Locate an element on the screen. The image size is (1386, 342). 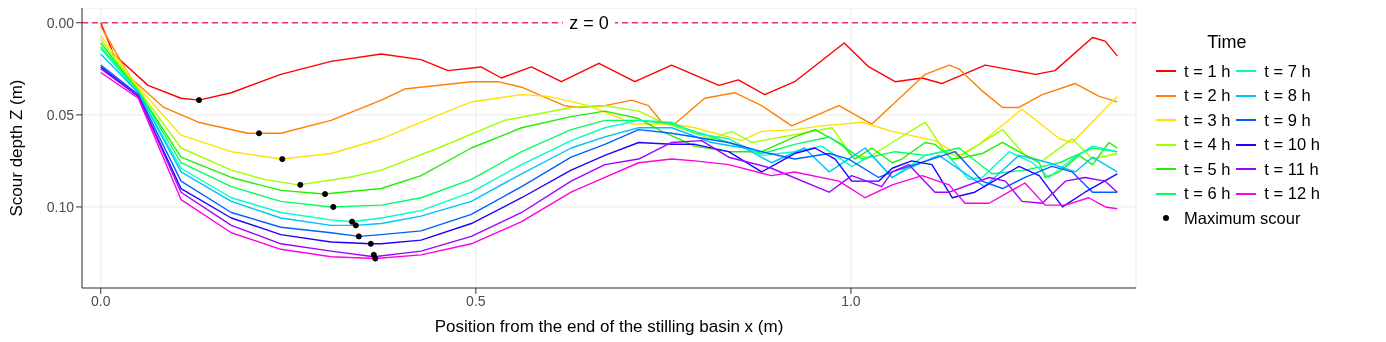
y-axis-title: Scour depth Z (m) is located at coordinates (17, 148).